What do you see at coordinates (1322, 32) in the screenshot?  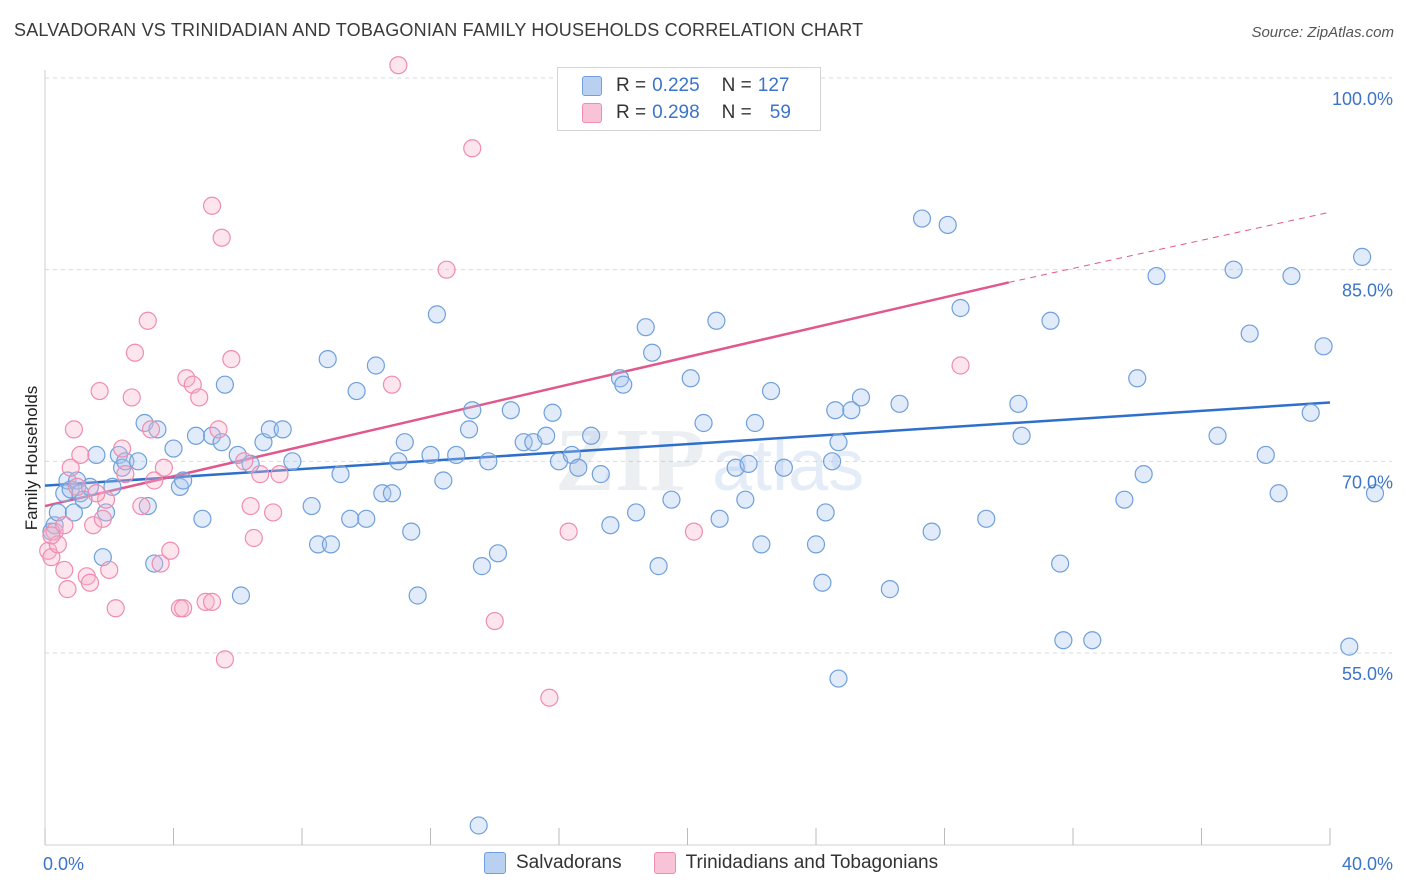 I see `source-label: Source: ZipAtlas.com` at bounding box center [1322, 32].